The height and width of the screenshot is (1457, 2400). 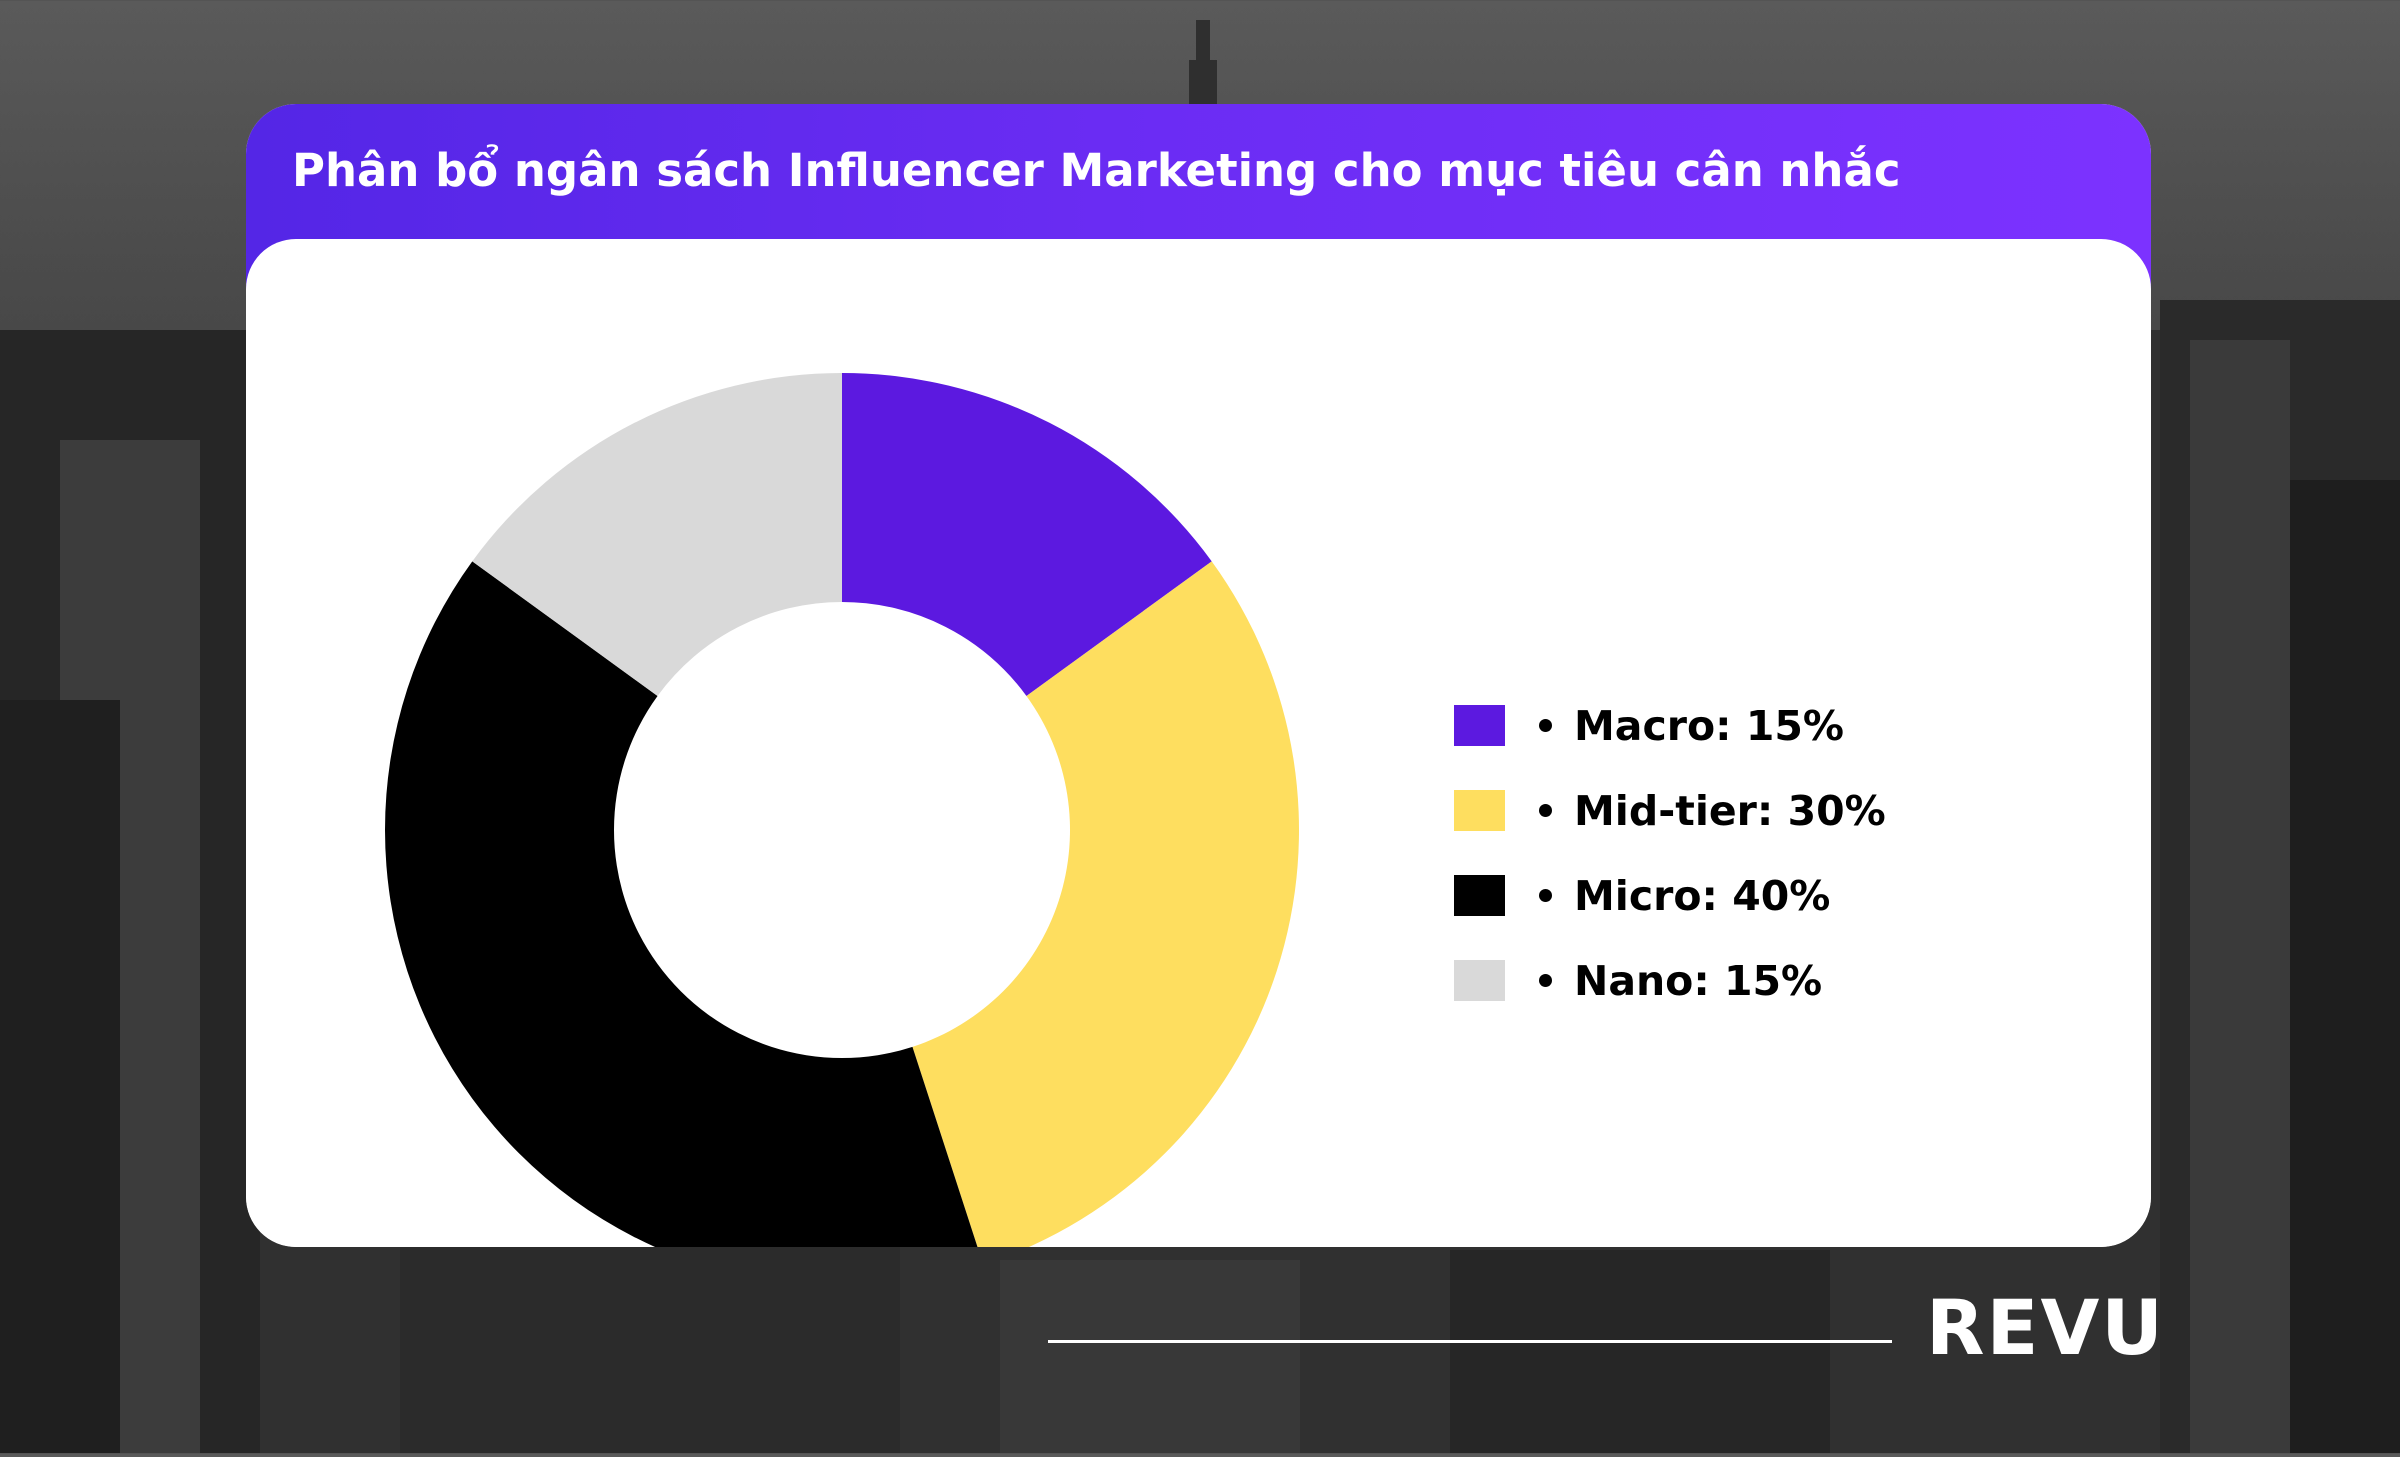 What do you see at coordinates (681, 904) in the screenshot?
I see `donut-slice-micro` at bounding box center [681, 904].